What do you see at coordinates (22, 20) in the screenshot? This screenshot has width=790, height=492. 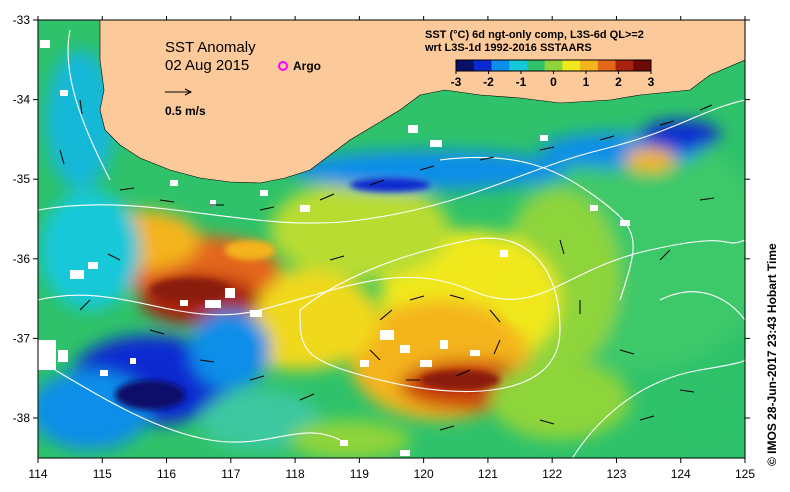 I see `lat-tick-label: -33` at bounding box center [22, 20].